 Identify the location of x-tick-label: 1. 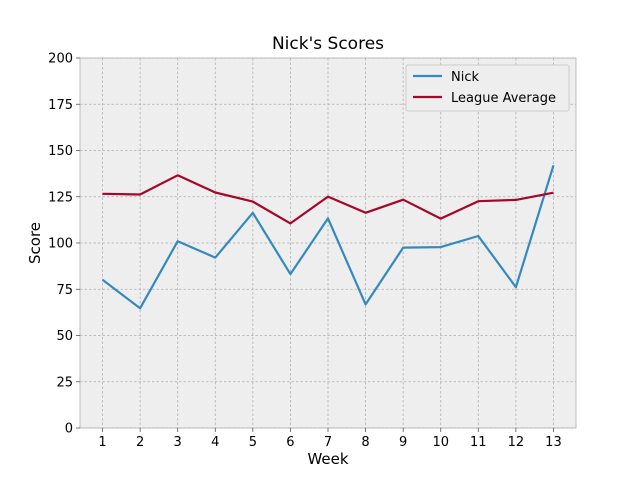
(102, 442).